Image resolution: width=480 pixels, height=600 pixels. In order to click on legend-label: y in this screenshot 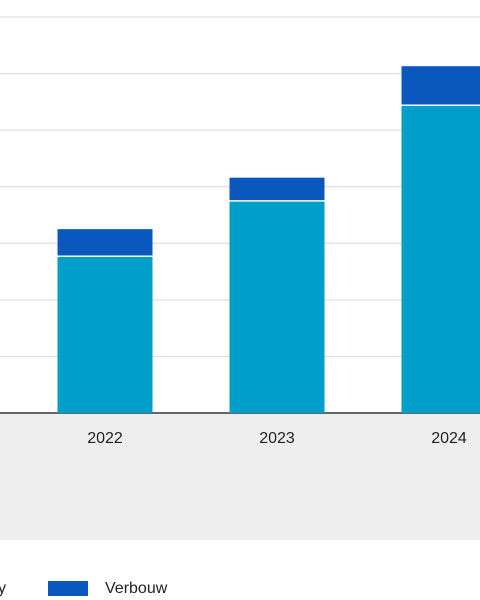, I will do `click(3, 588)`.